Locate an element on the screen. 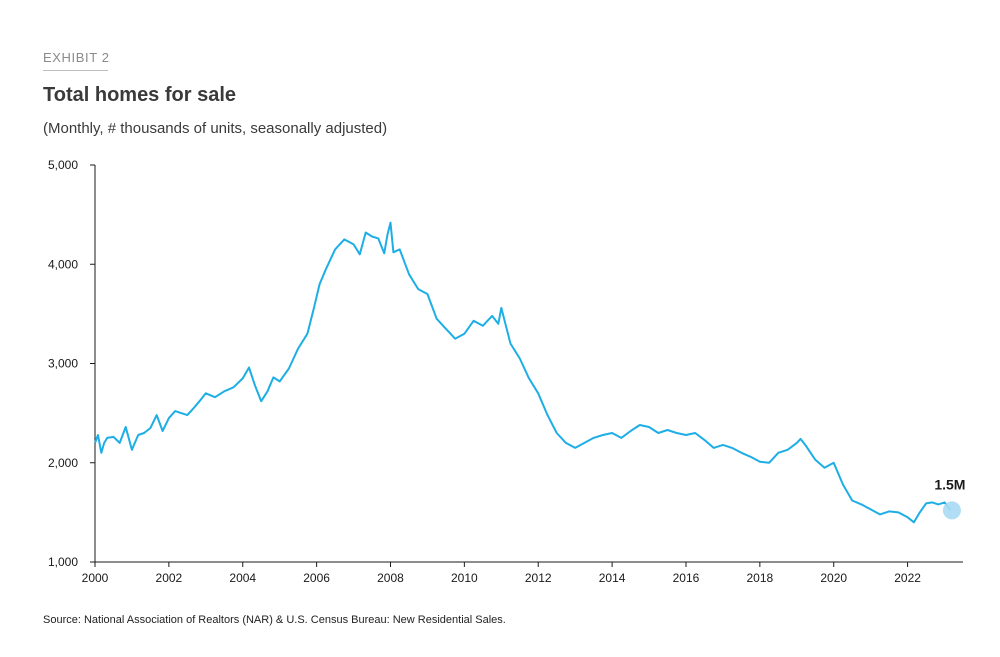  x-tick-label: 2006 is located at coordinates (316, 578).